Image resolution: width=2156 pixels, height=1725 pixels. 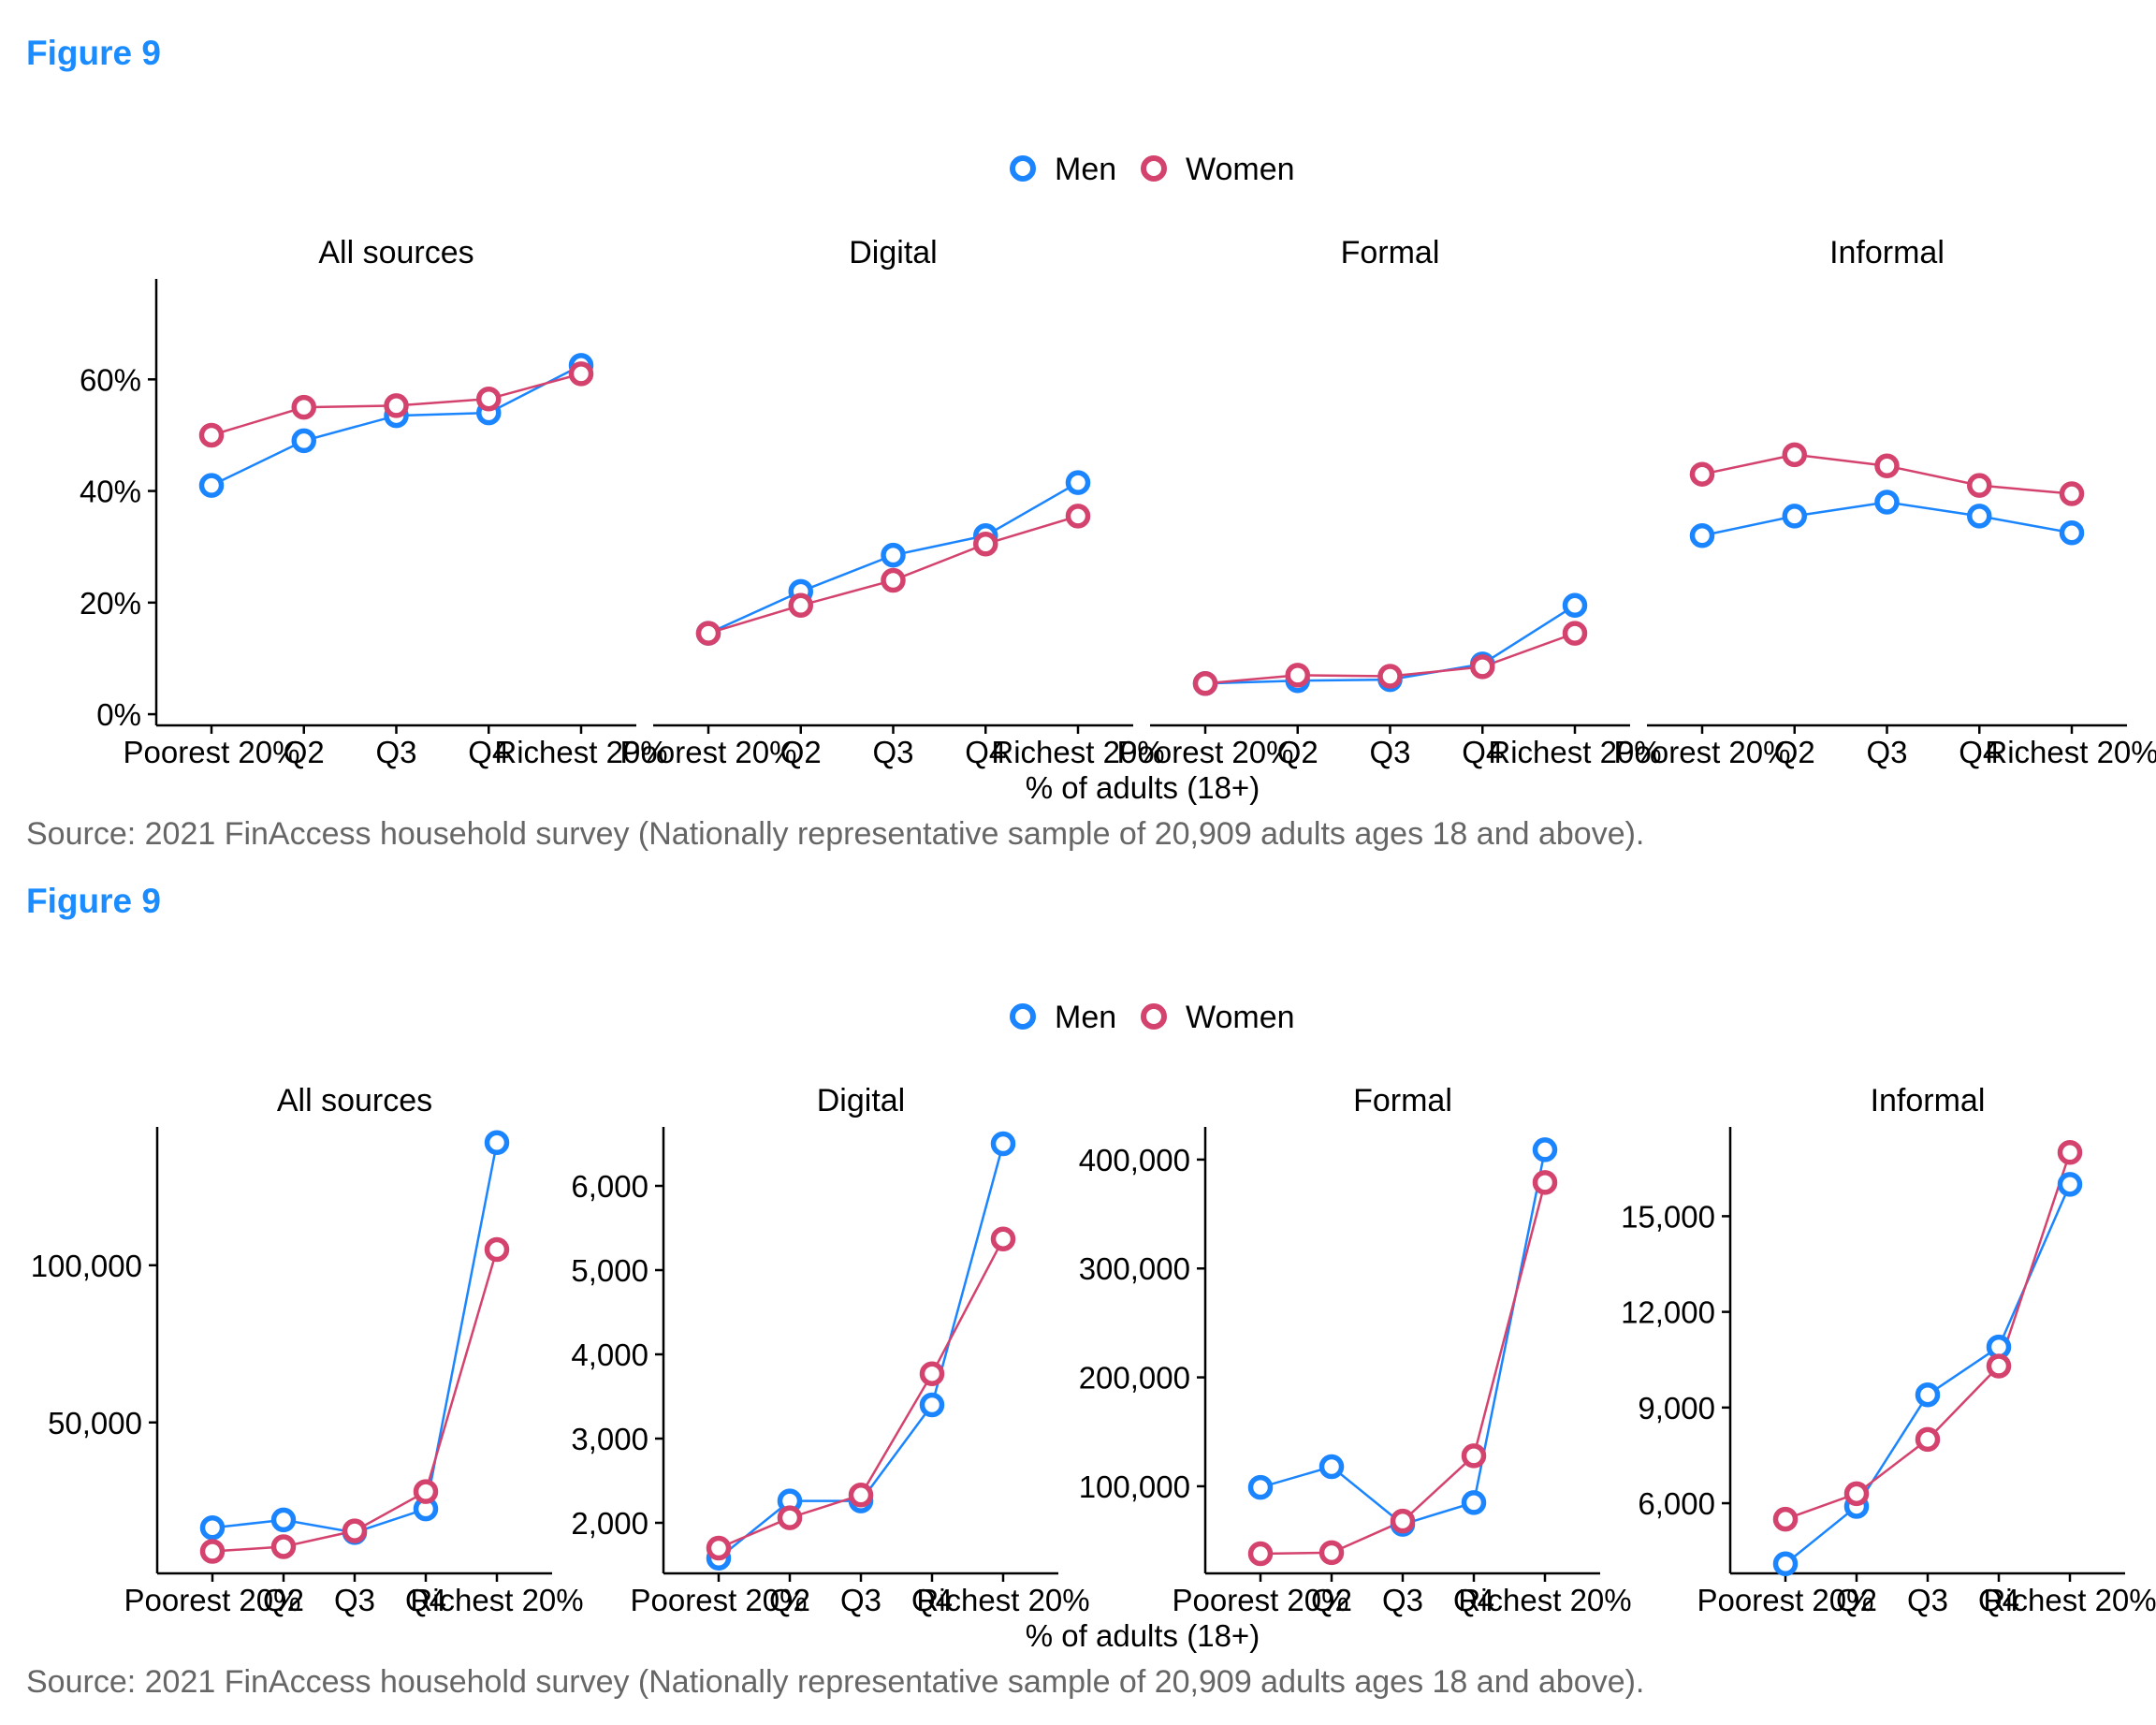 What do you see at coordinates (1928, 1100) in the screenshot?
I see `panel-title: Informal` at bounding box center [1928, 1100].